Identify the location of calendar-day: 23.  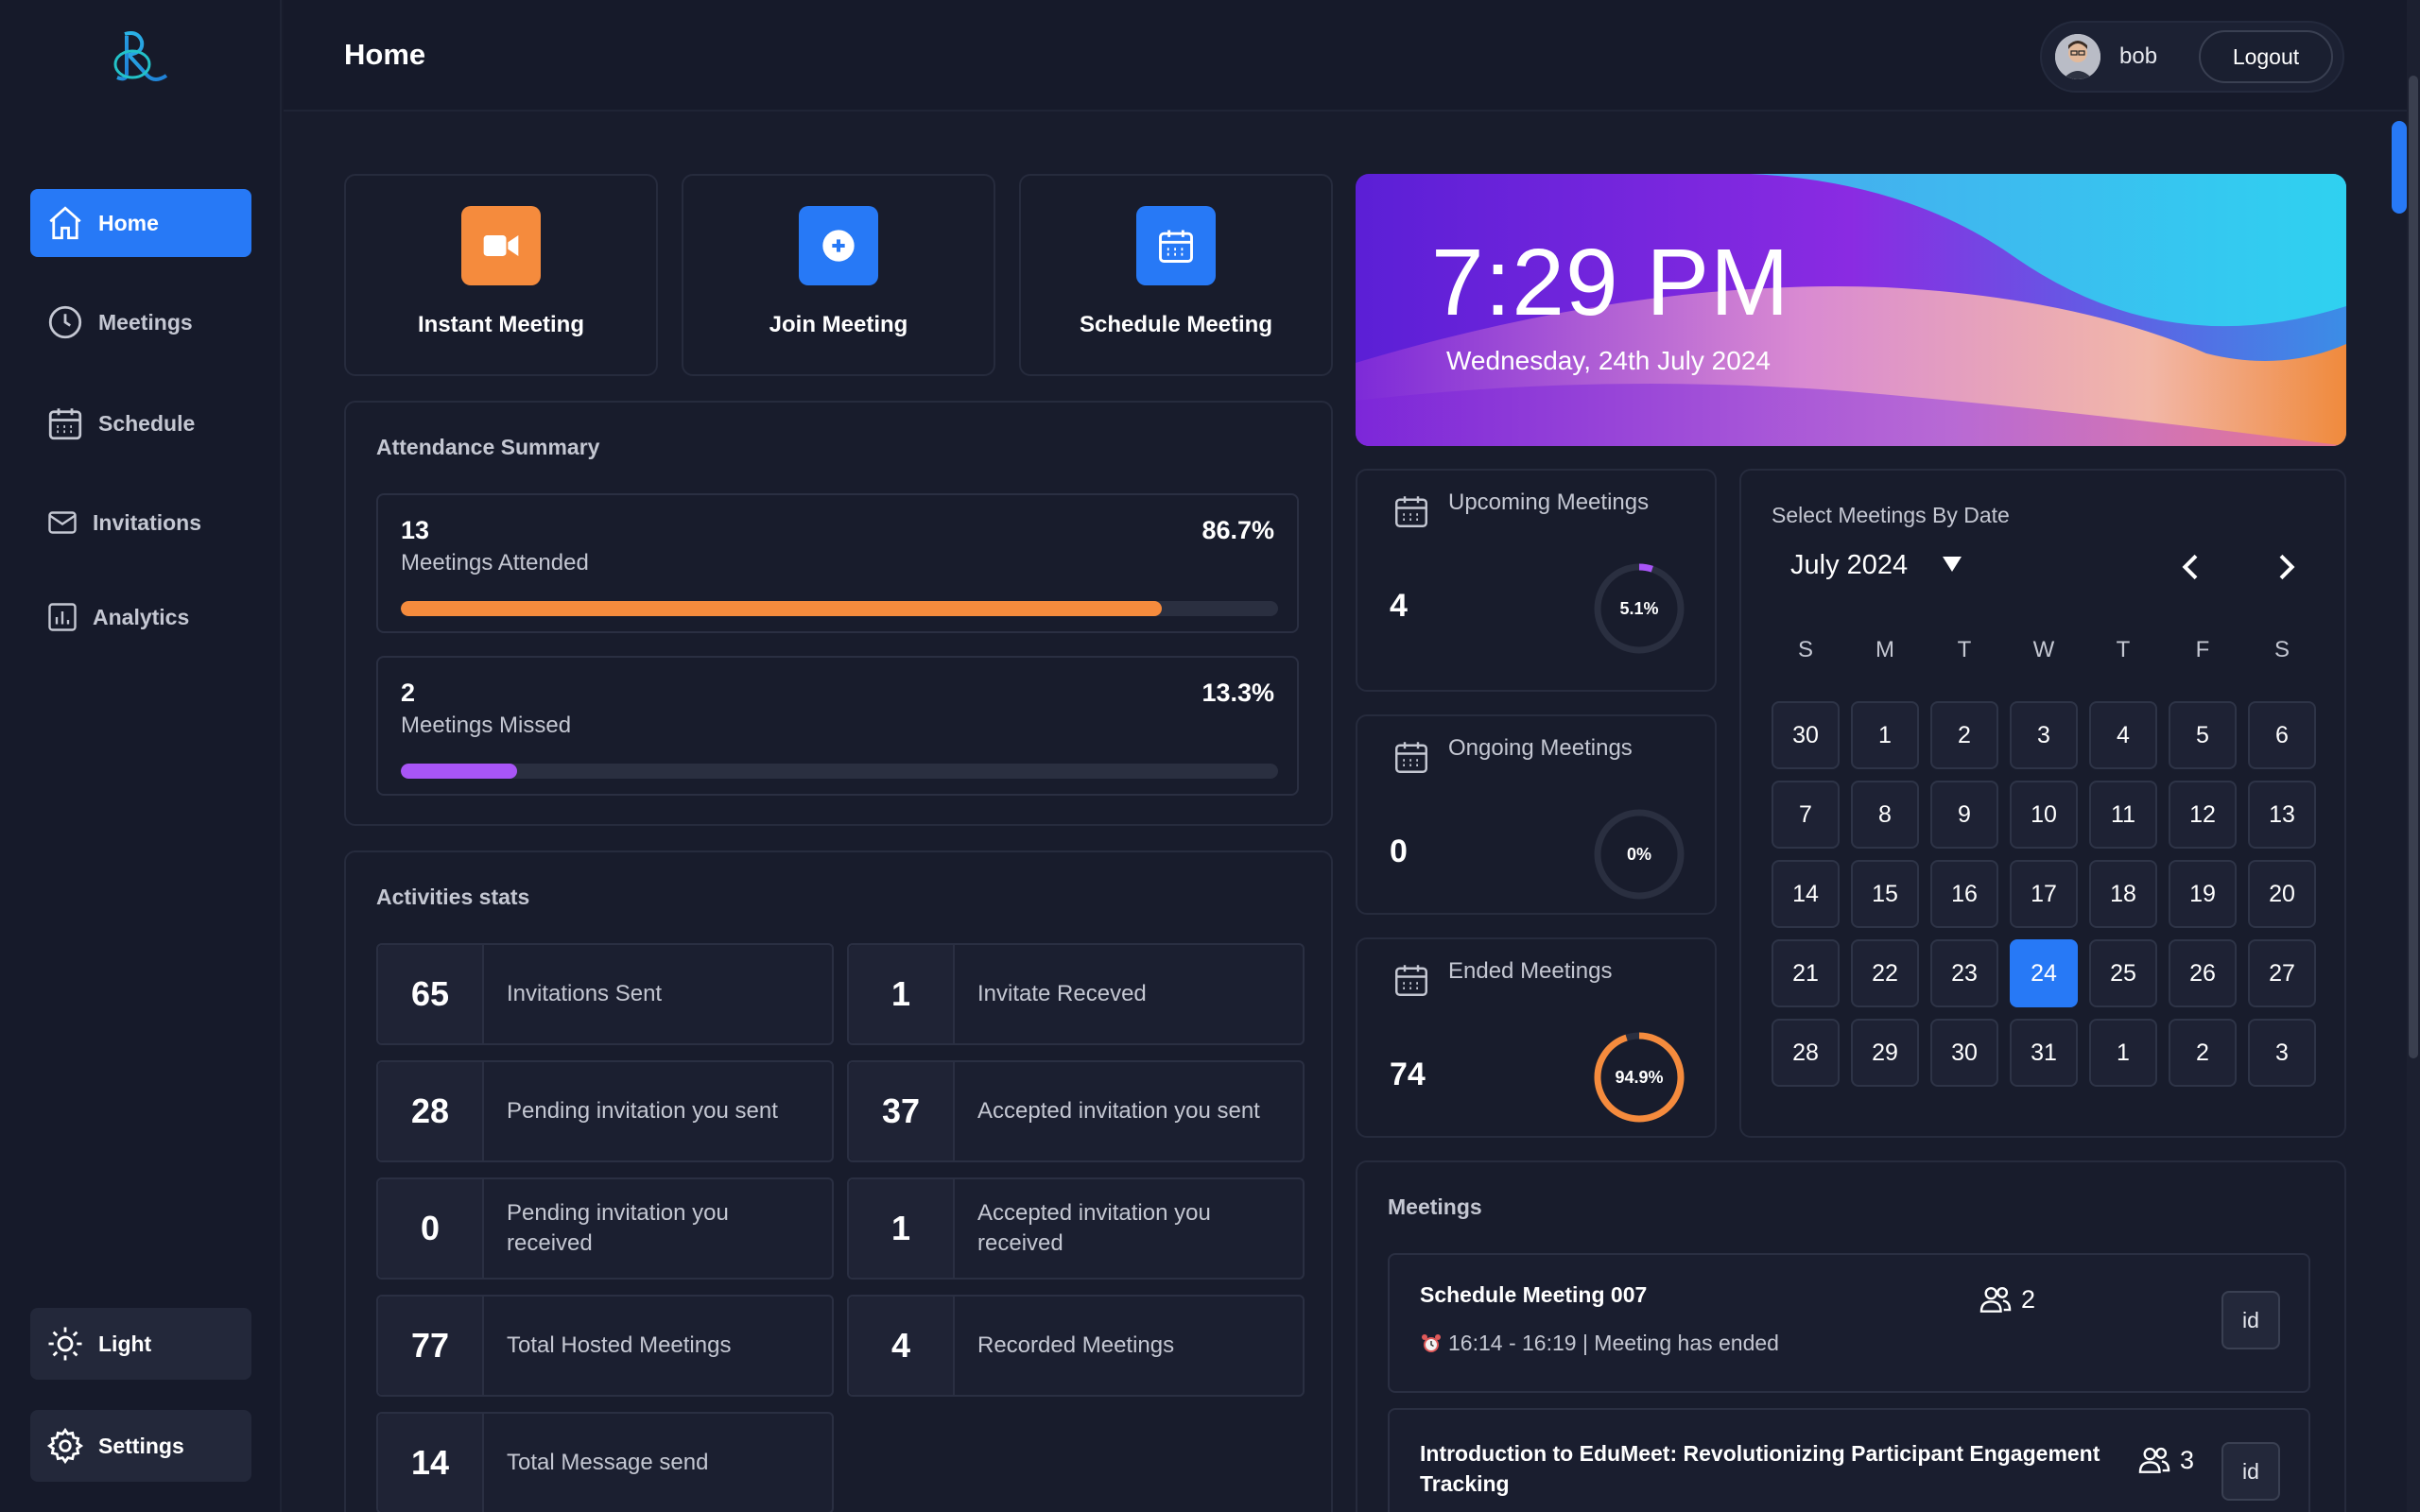
(1964, 973).